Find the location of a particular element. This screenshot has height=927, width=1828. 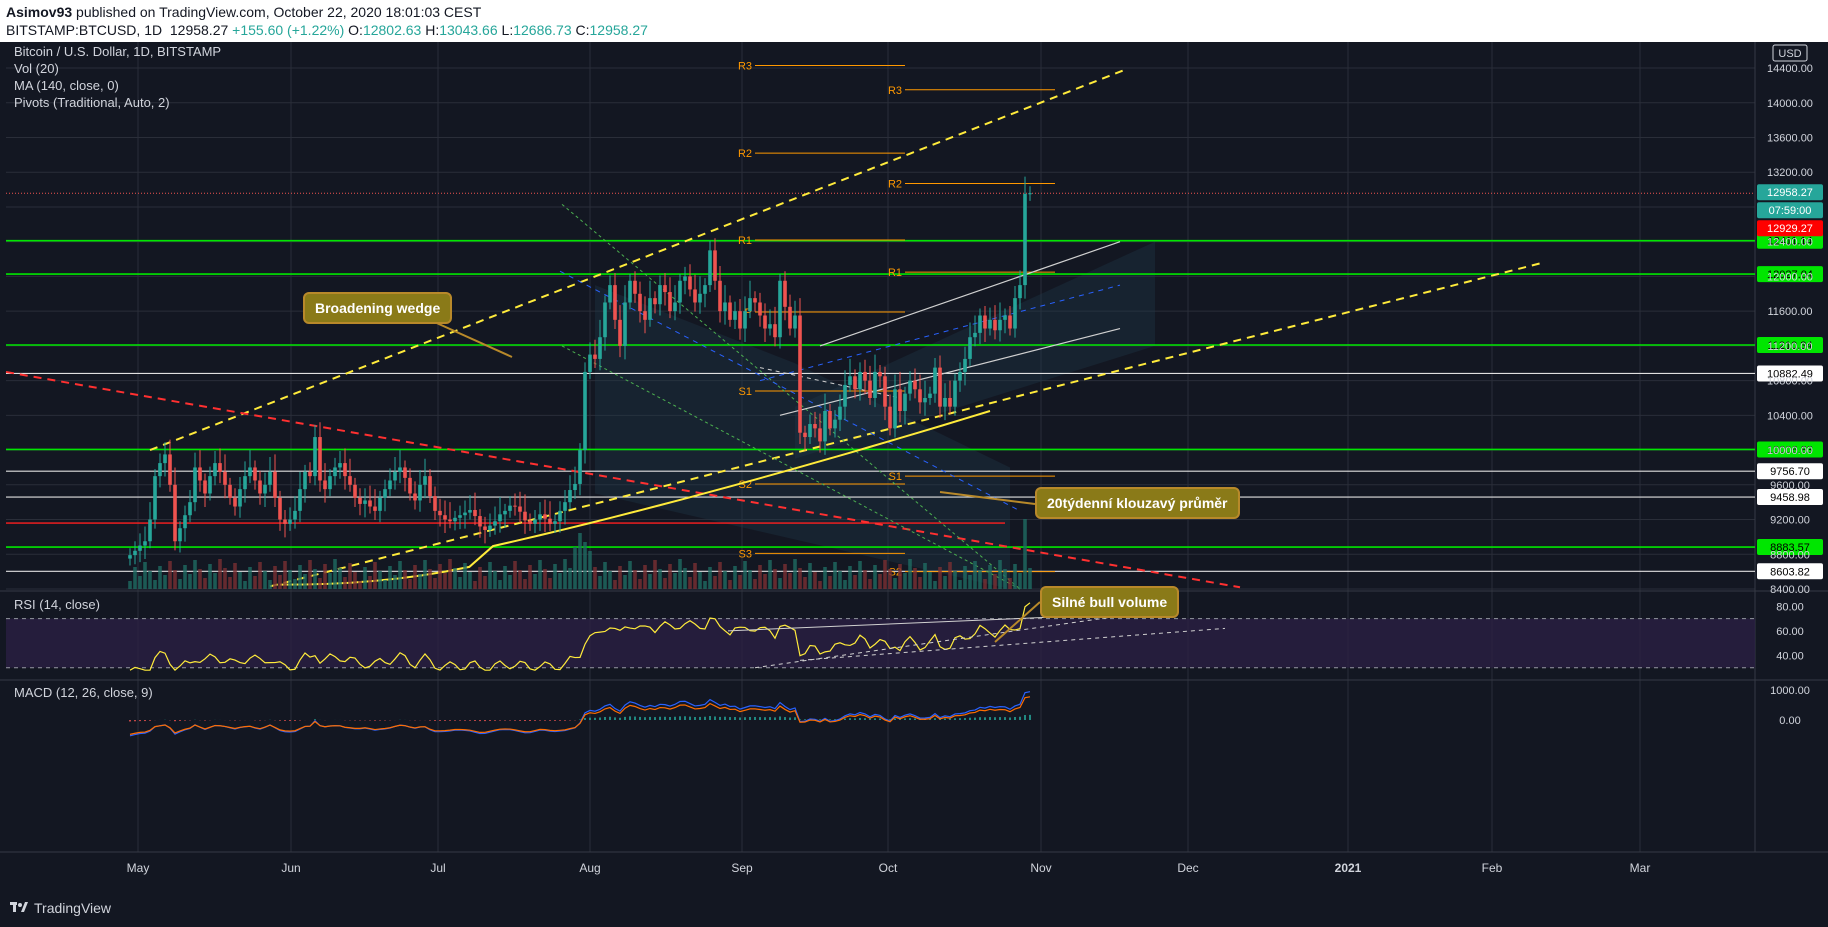

rsi-trendline is located at coordinates (901, 623).